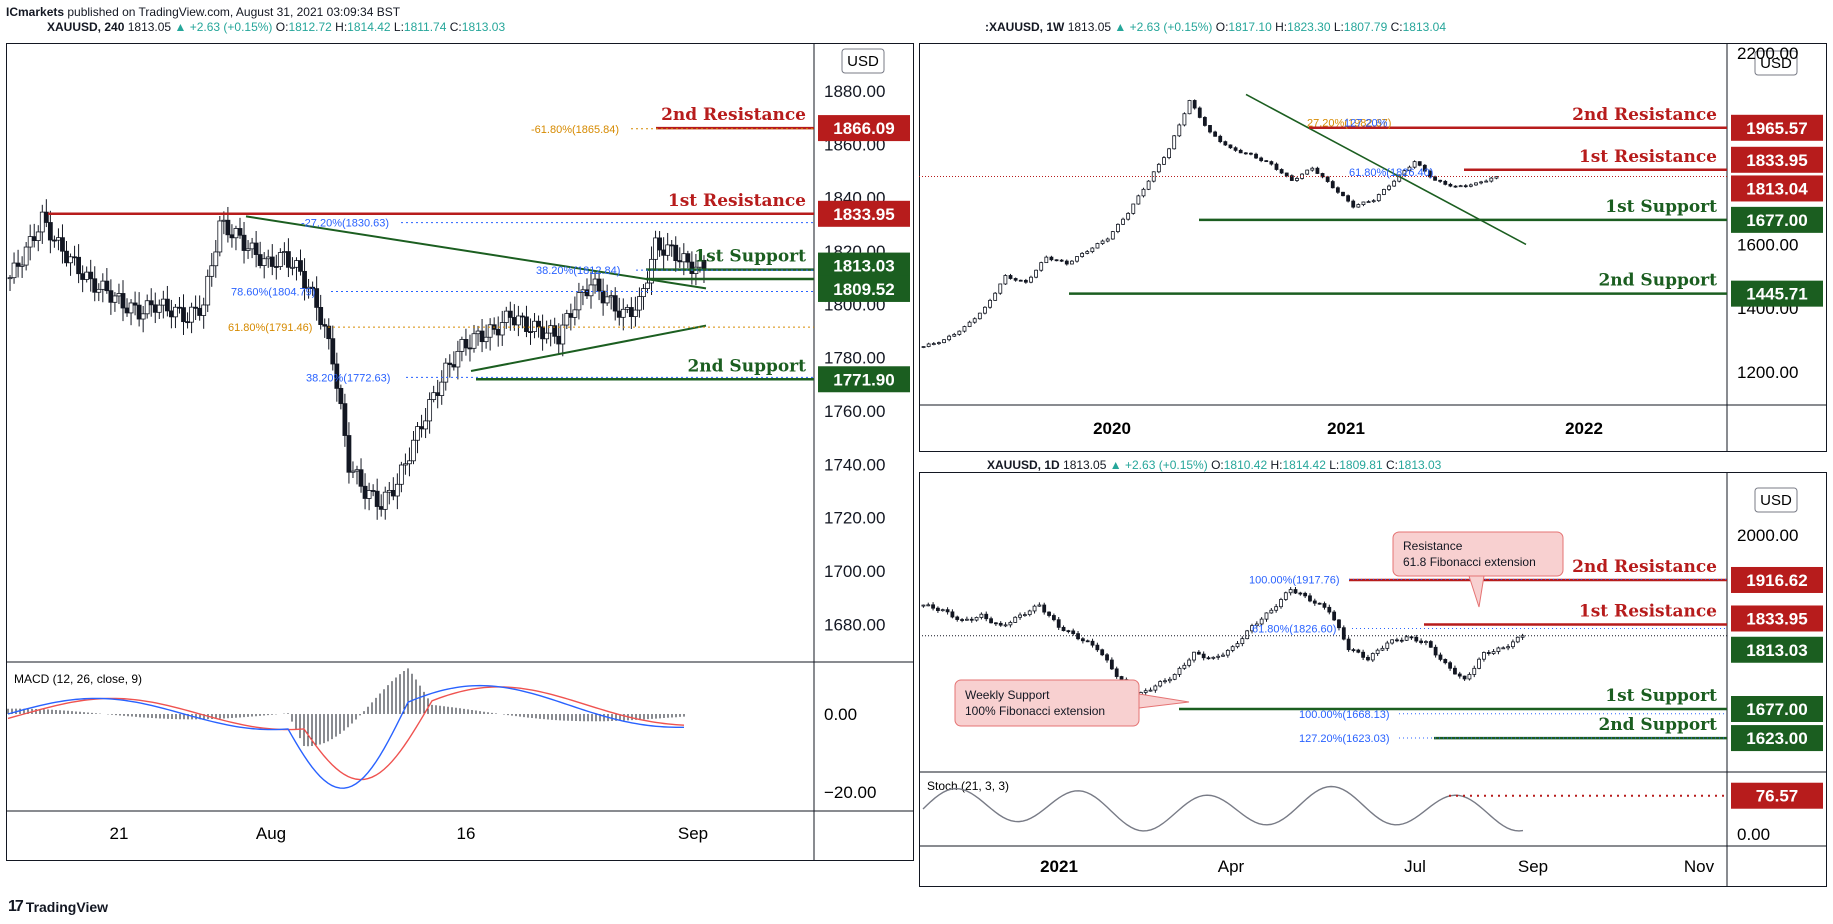 This screenshot has height=924, width=1833. What do you see at coordinates (476, 252) in the screenshot?
I see `h4-trendline-upper` at bounding box center [476, 252].